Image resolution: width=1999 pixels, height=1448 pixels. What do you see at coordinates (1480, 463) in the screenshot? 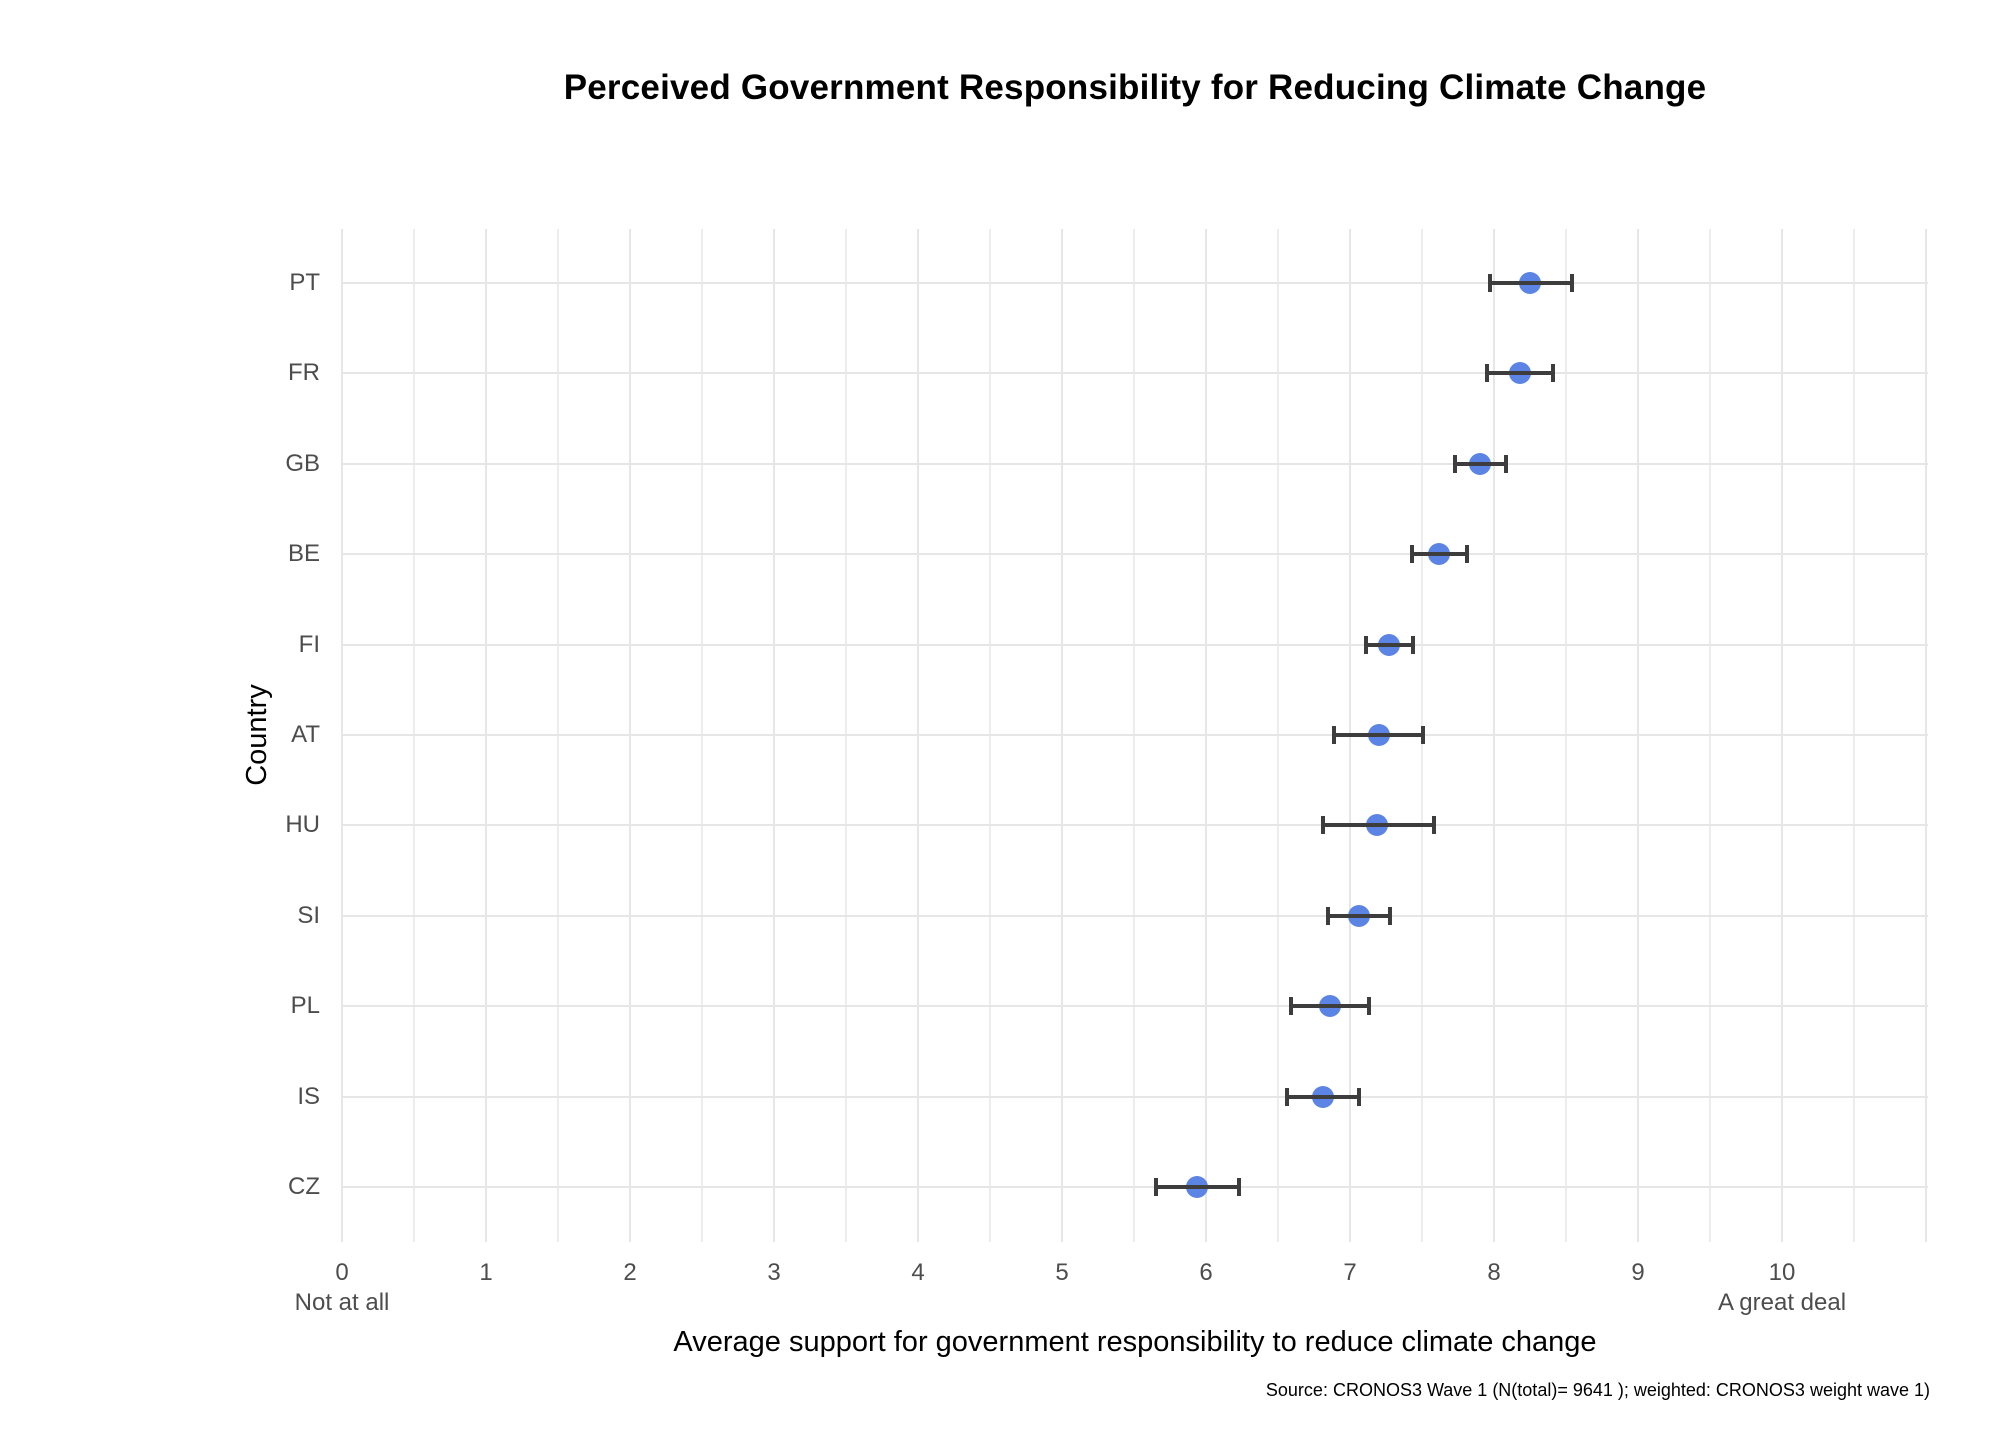
I see `error-bar-GB` at bounding box center [1480, 463].